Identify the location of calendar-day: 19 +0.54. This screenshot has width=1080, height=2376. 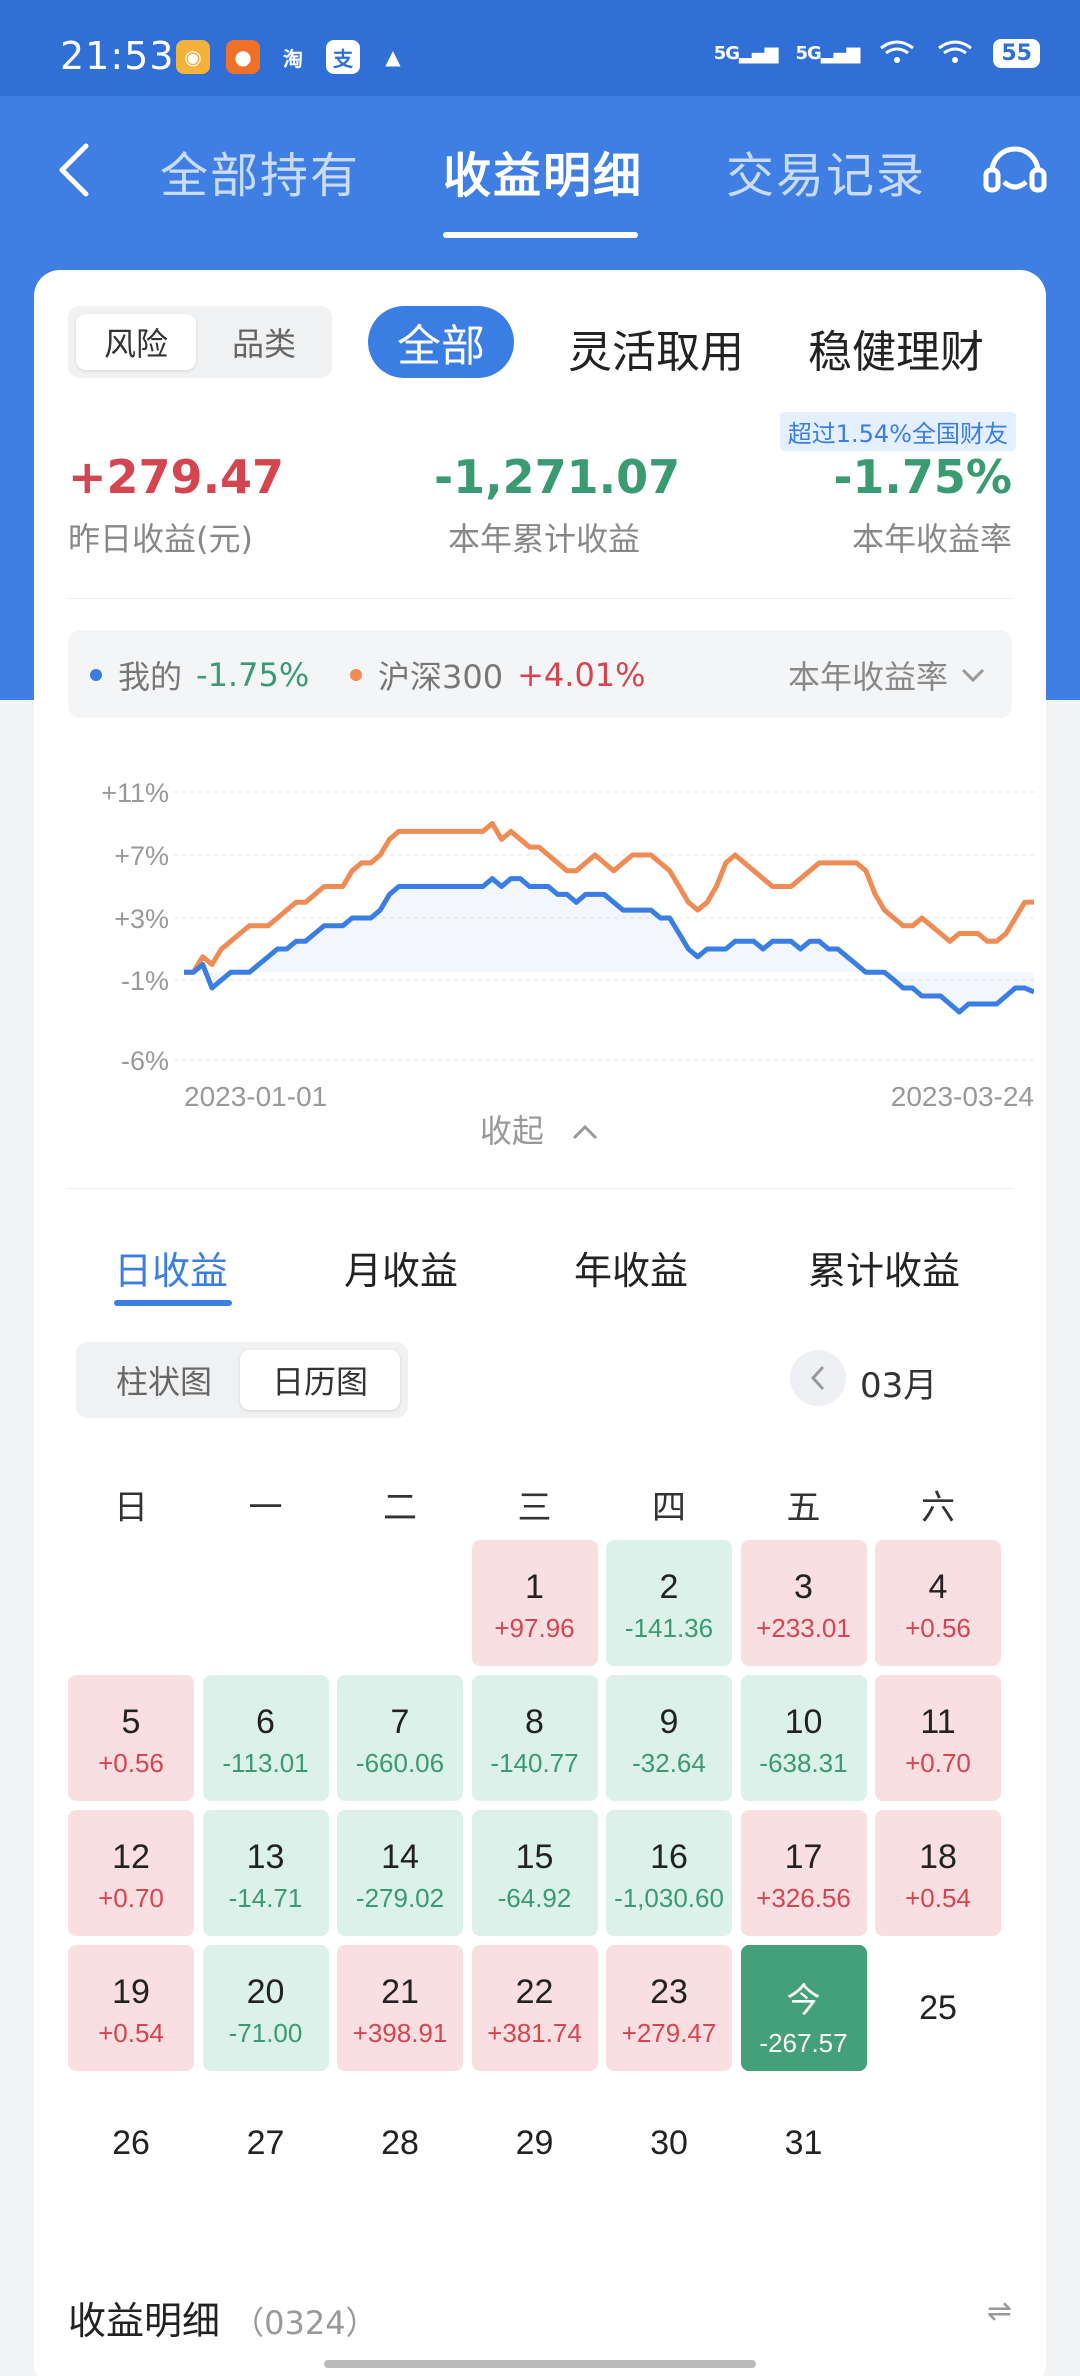
(131, 2008).